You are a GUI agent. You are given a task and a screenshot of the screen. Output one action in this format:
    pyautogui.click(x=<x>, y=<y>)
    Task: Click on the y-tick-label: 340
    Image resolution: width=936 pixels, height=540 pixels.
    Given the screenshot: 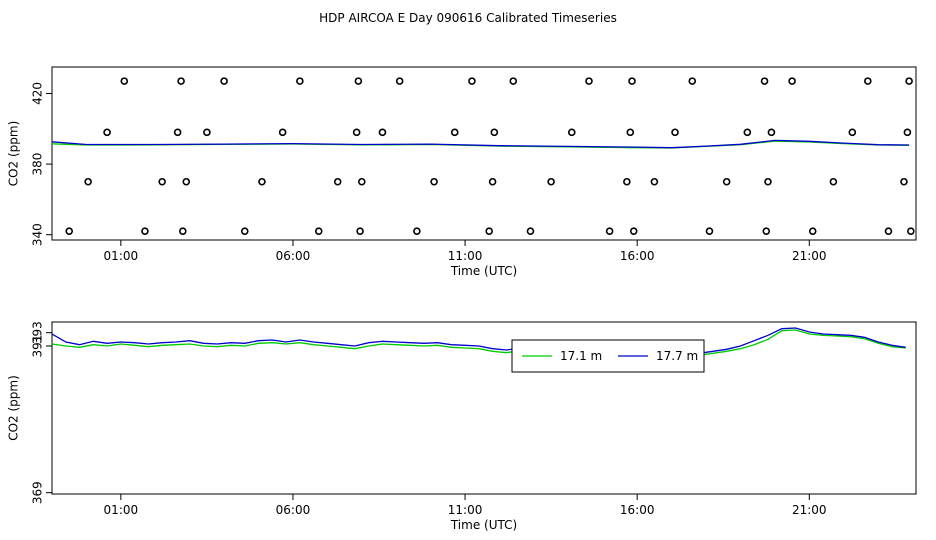 What is the action you would take?
    pyautogui.click(x=38, y=234)
    